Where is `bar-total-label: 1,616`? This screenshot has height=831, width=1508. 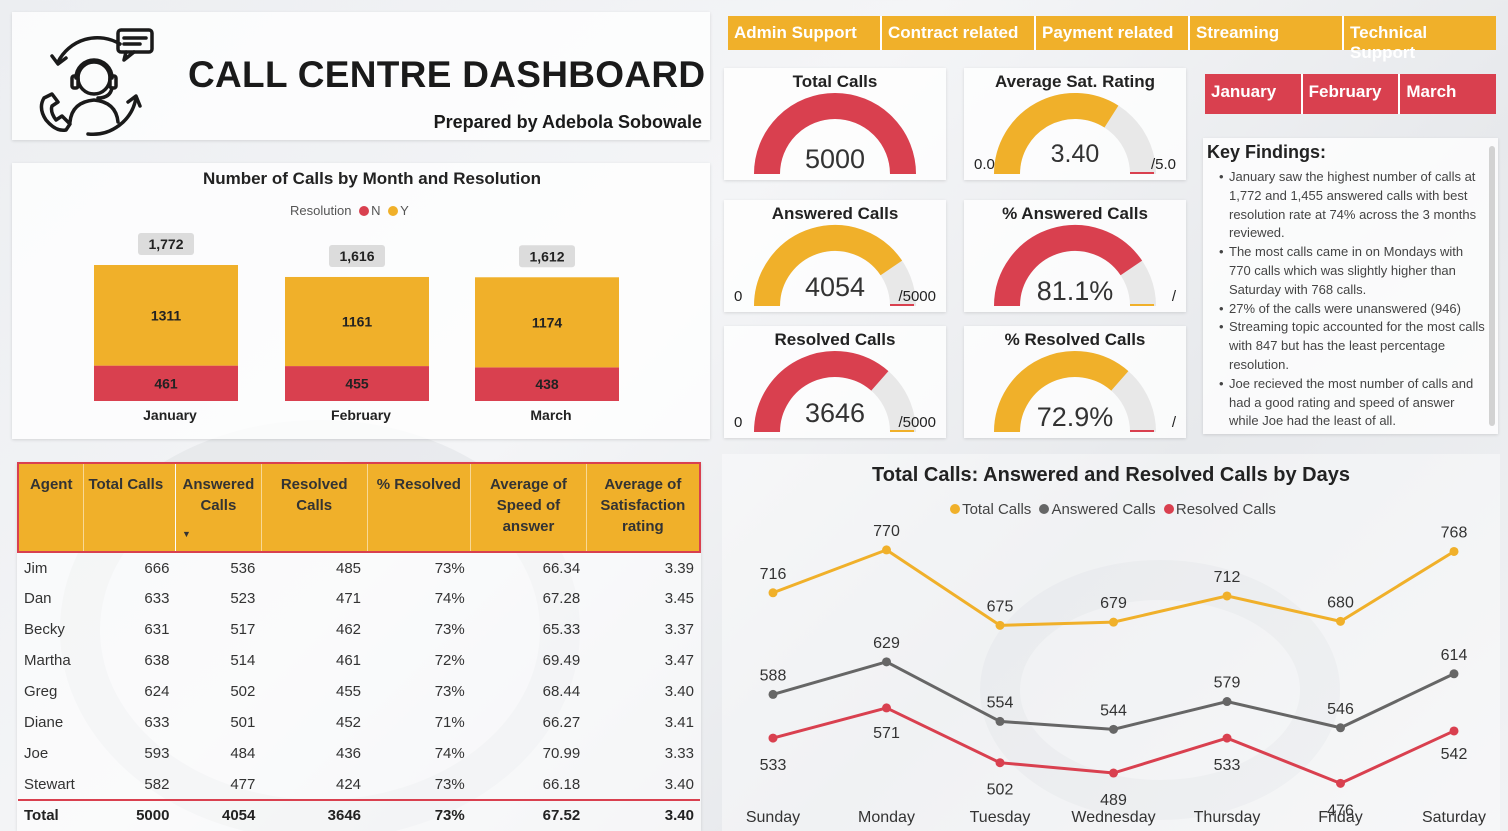 bar-total-label: 1,616 is located at coordinates (356, 256).